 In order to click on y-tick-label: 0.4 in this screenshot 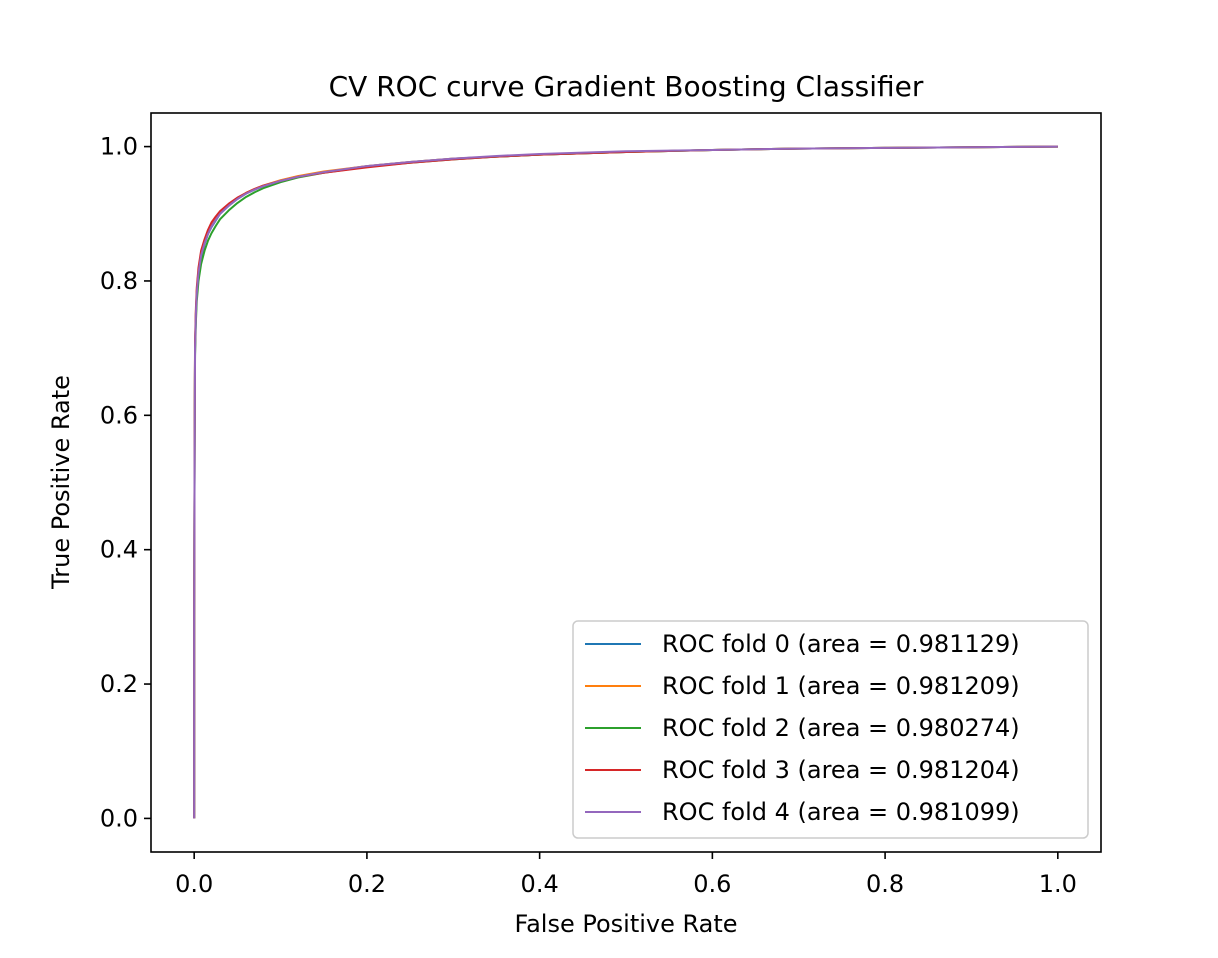, I will do `click(119, 550)`.